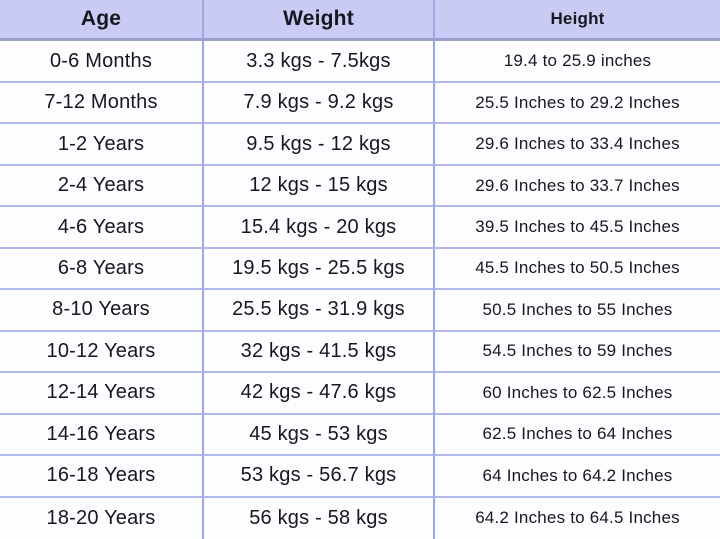  Describe the element at coordinates (102, 518) in the screenshot. I see `cell-age: 18-20 Years` at that location.